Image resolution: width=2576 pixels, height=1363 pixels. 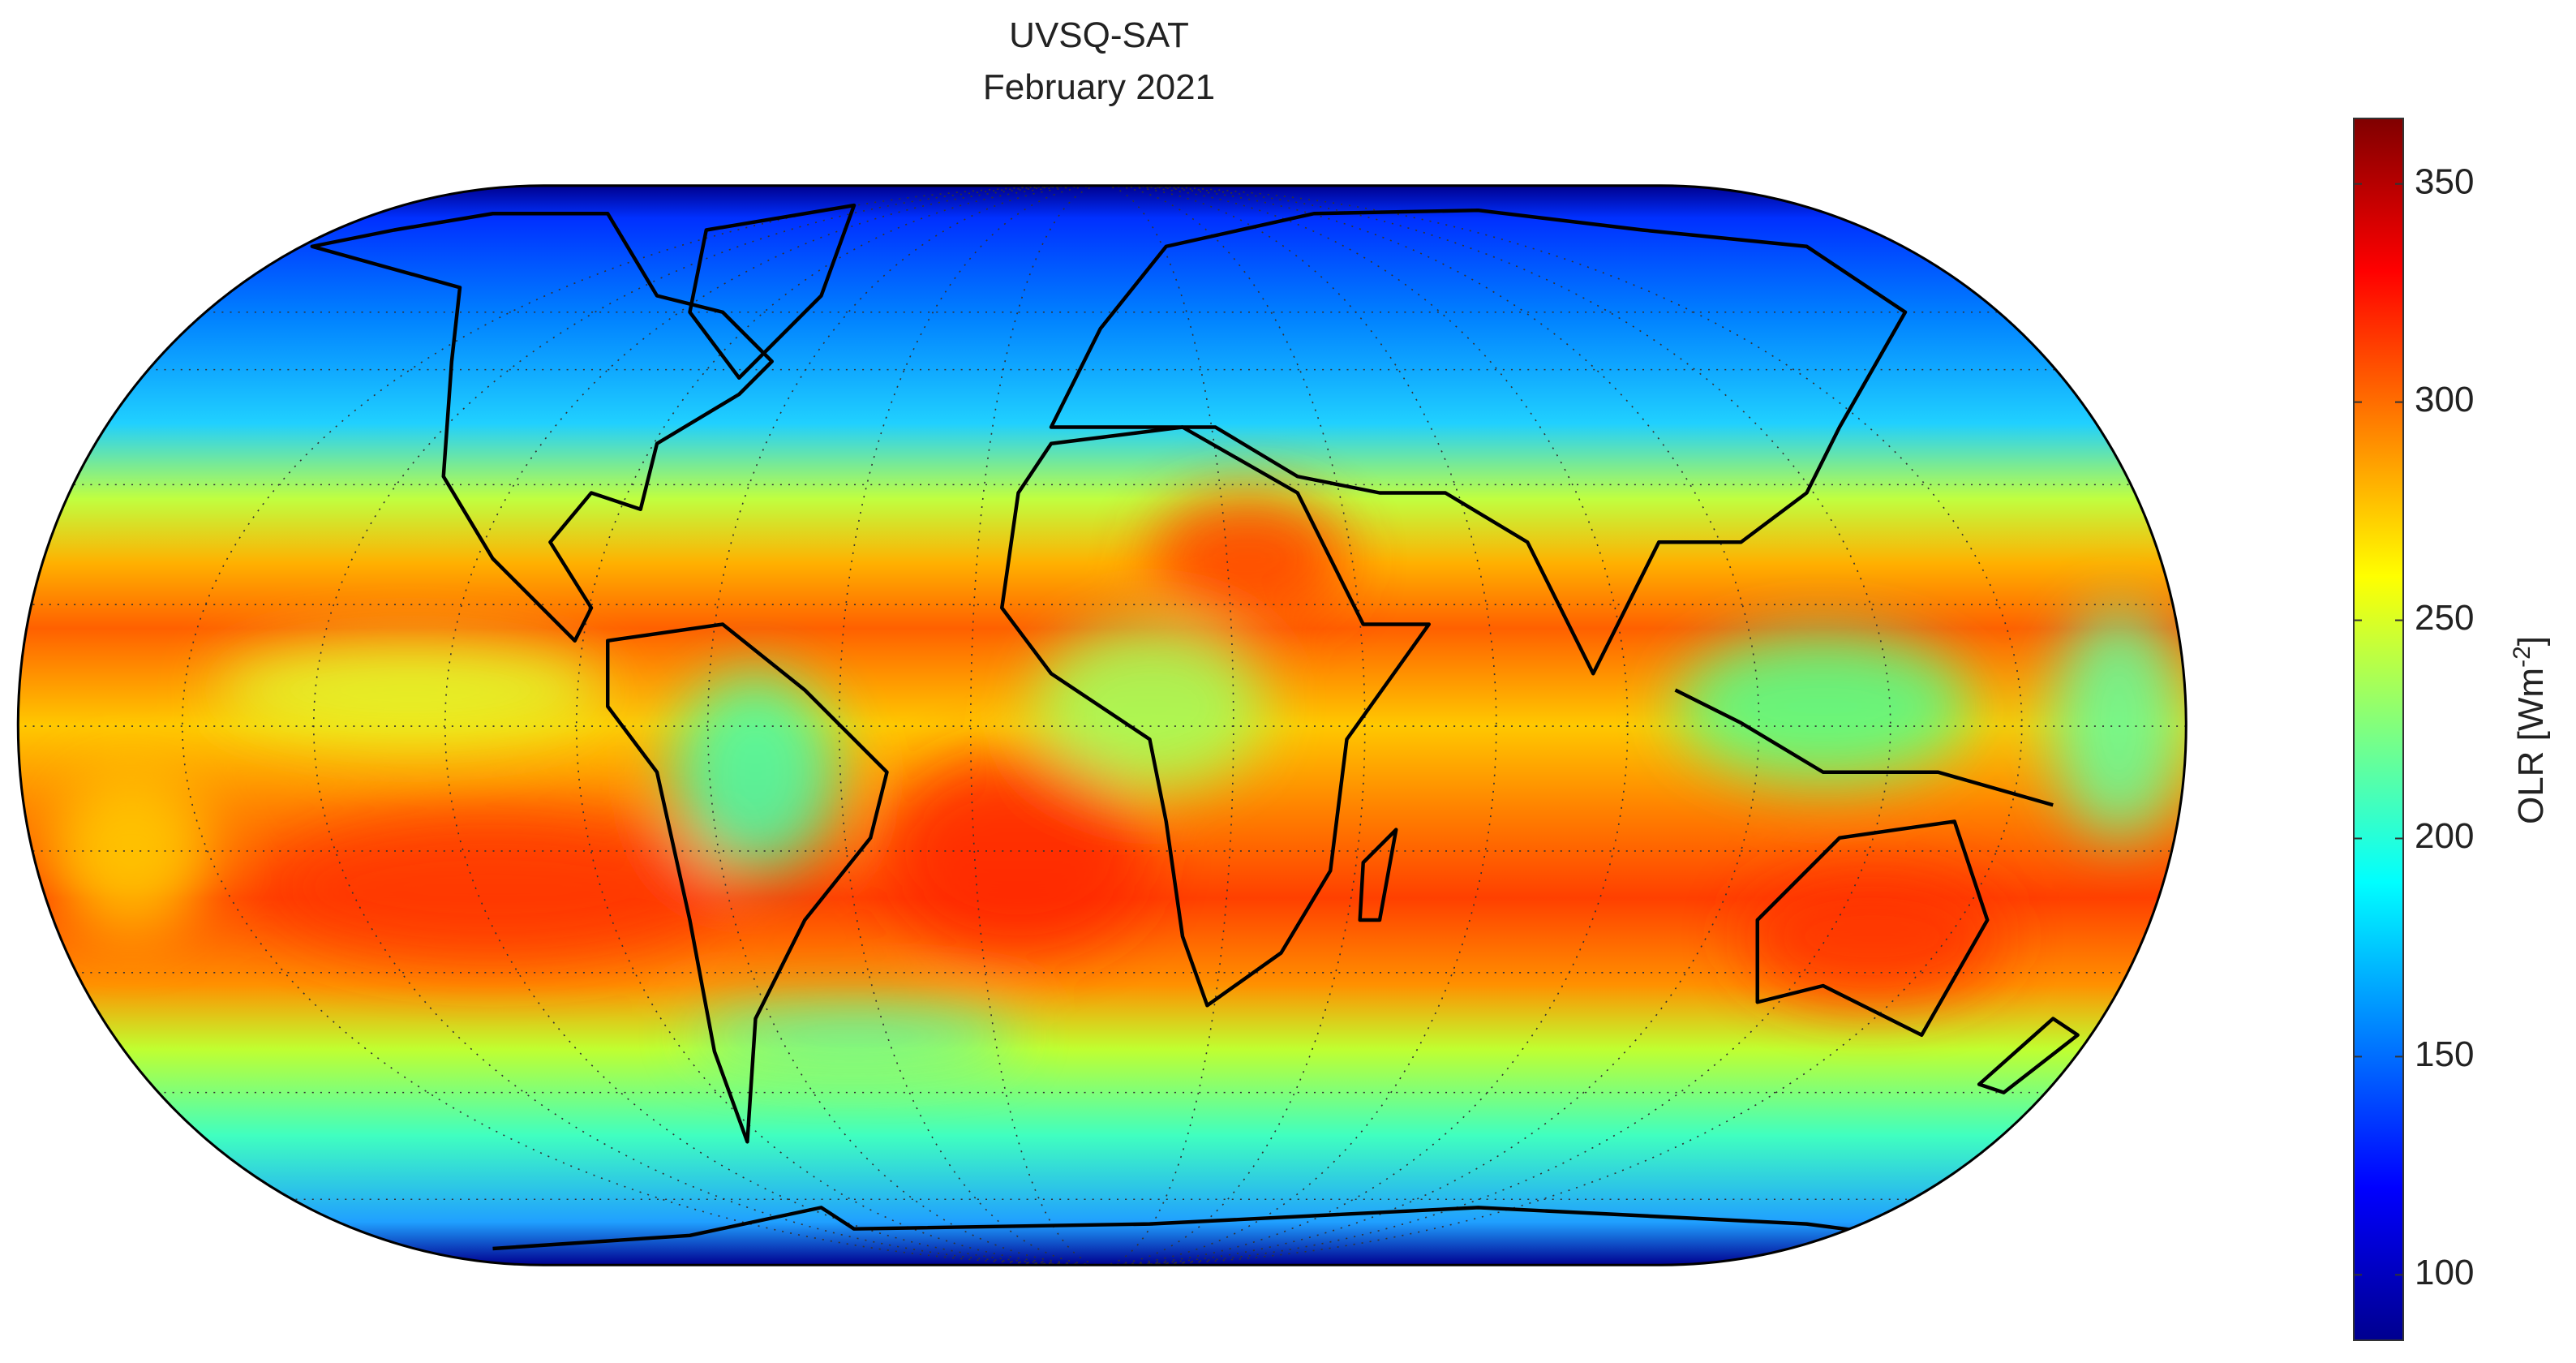 I want to click on colorbar-label-superscript: -2, so click(x=2522, y=657).